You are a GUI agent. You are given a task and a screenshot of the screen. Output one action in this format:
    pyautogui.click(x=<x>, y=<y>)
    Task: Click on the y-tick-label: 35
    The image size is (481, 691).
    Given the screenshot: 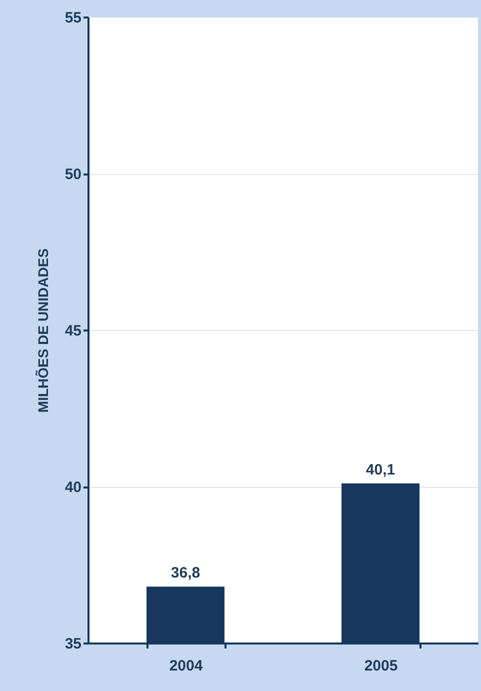 What is the action you would take?
    pyautogui.click(x=73, y=644)
    